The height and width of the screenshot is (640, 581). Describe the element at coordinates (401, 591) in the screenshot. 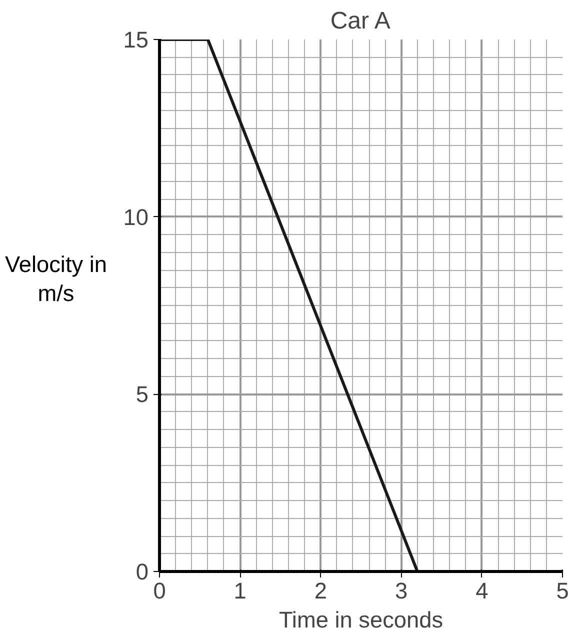

I see `x-tick-label: 3` at that location.